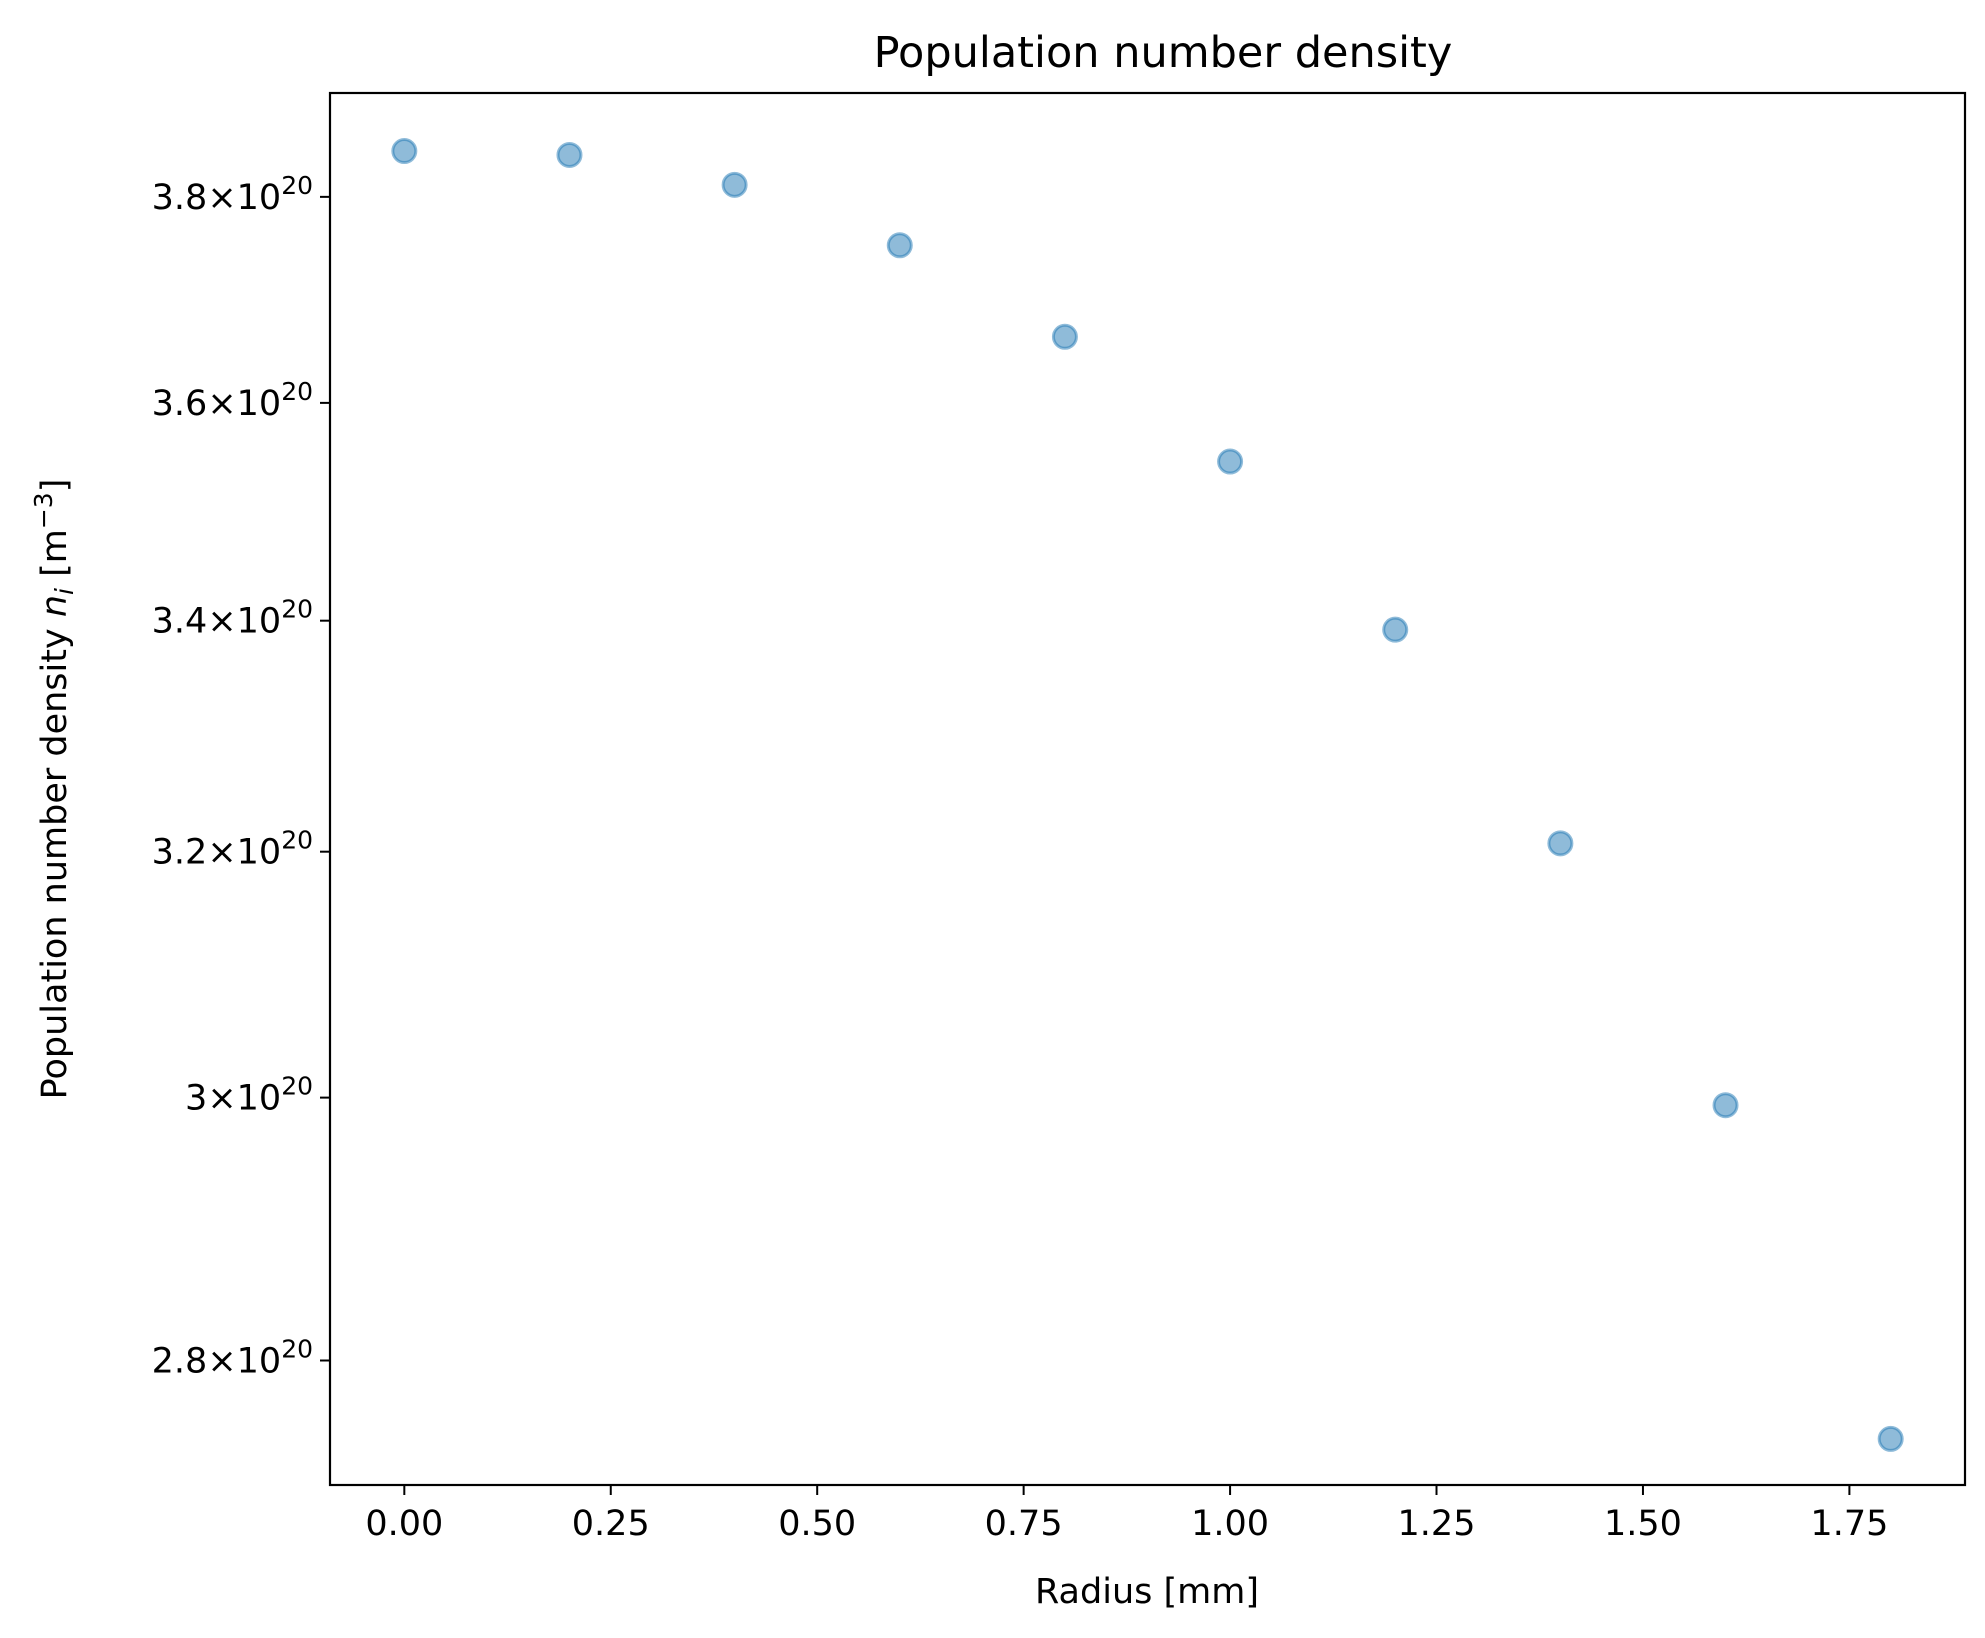  What do you see at coordinates (1230, 1524) in the screenshot?
I see `x-tick-label: 1.00` at bounding box center [1230, 1524].